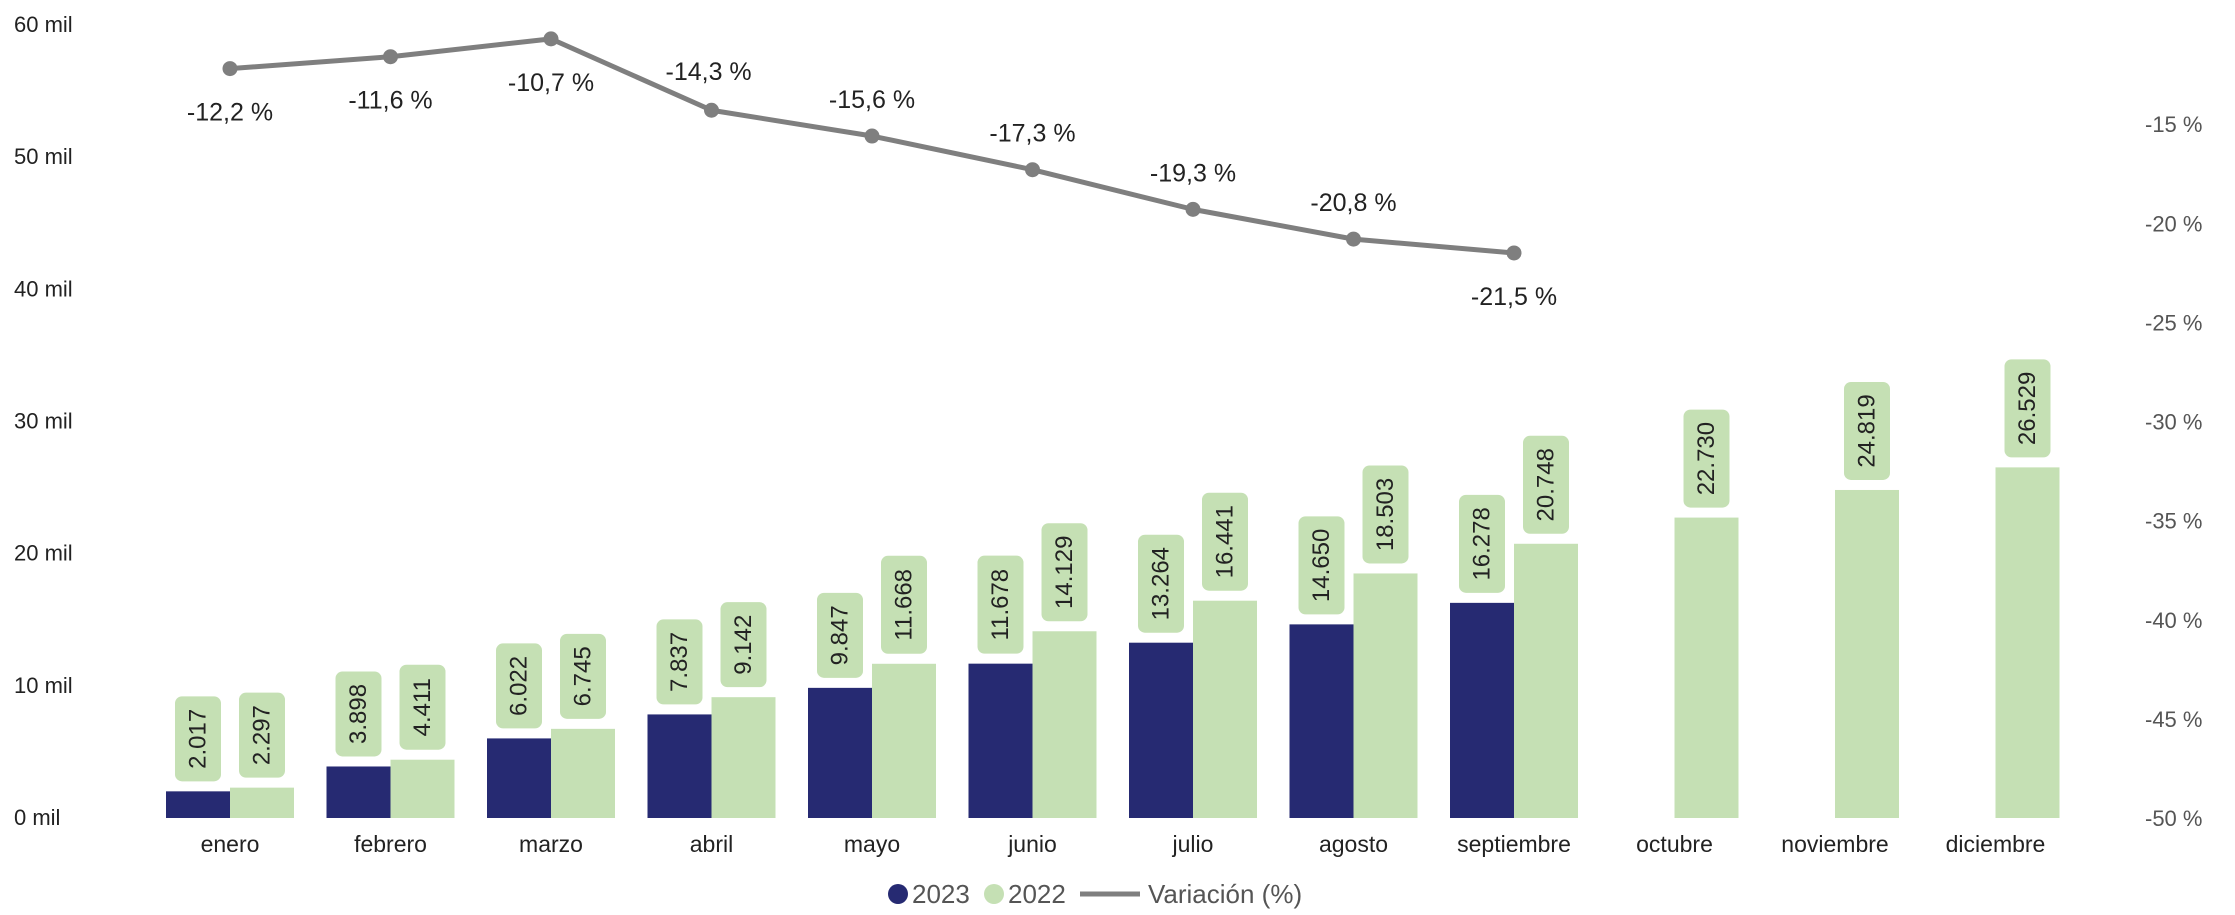 The height and width of the screenshot is (915, 2235). I want to click on variation-data-label: -11,6 %, so click(390, 101).